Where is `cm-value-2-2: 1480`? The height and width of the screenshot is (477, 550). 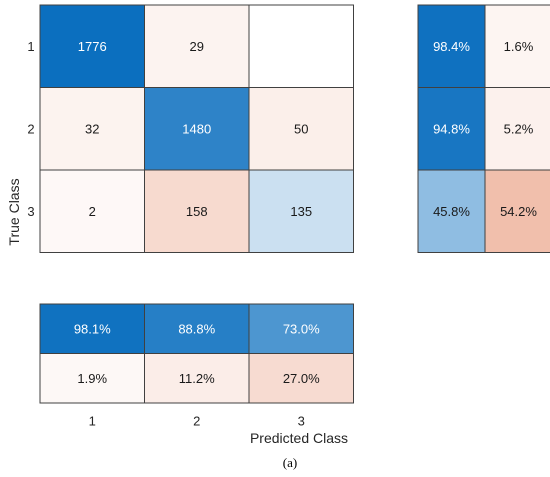
cm-value-2-2: 1480 is located at coordinates (196, 128).